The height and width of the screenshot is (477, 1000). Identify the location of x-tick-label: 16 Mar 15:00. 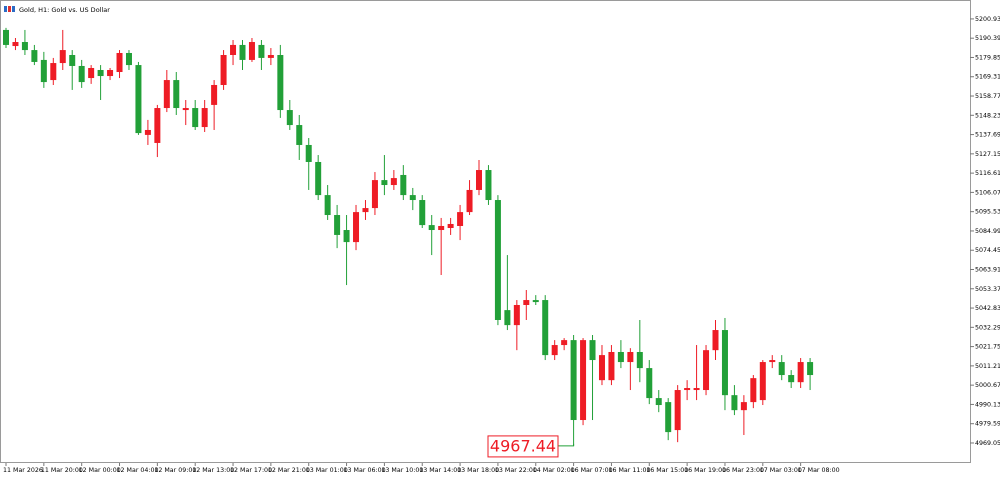
(667, 470).